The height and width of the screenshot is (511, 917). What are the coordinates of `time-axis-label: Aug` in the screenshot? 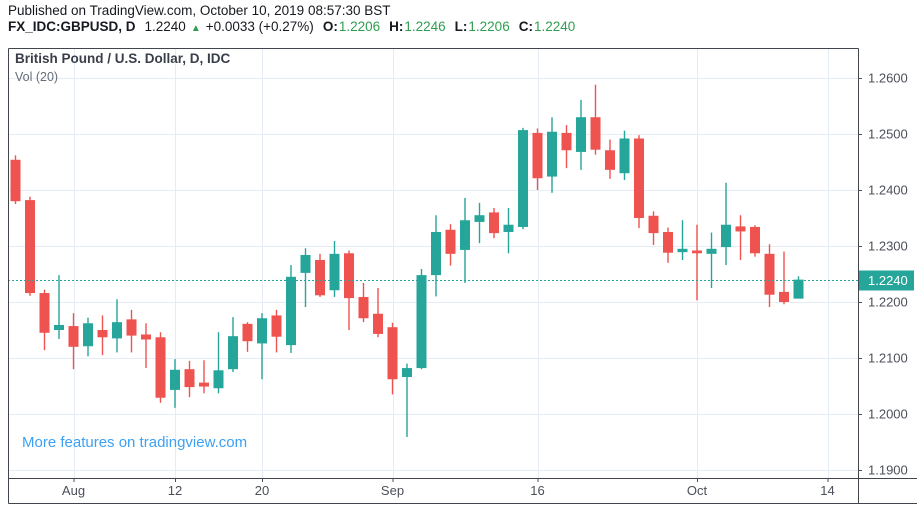 It's located at (73, 490).